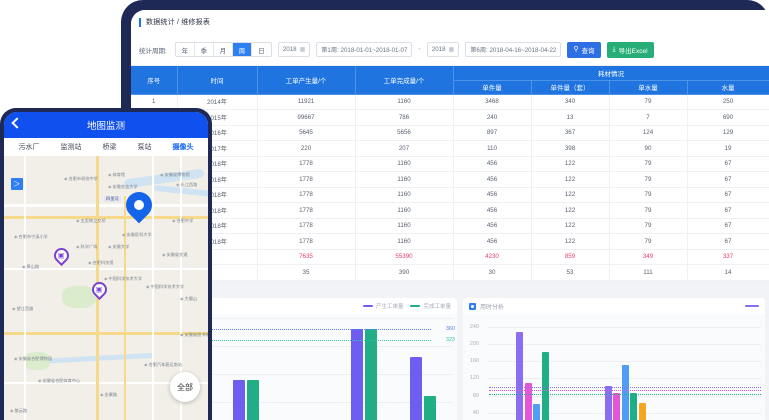  Describe the element at coordinates (137, 235) in the screenshot. I see `map-poi-5: 安徽医科大学` at that location.